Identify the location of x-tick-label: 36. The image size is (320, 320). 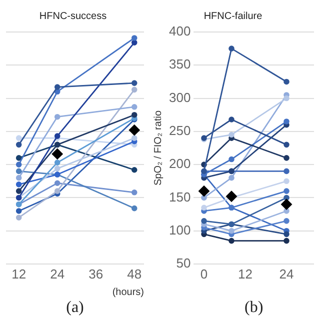
(96, 274).